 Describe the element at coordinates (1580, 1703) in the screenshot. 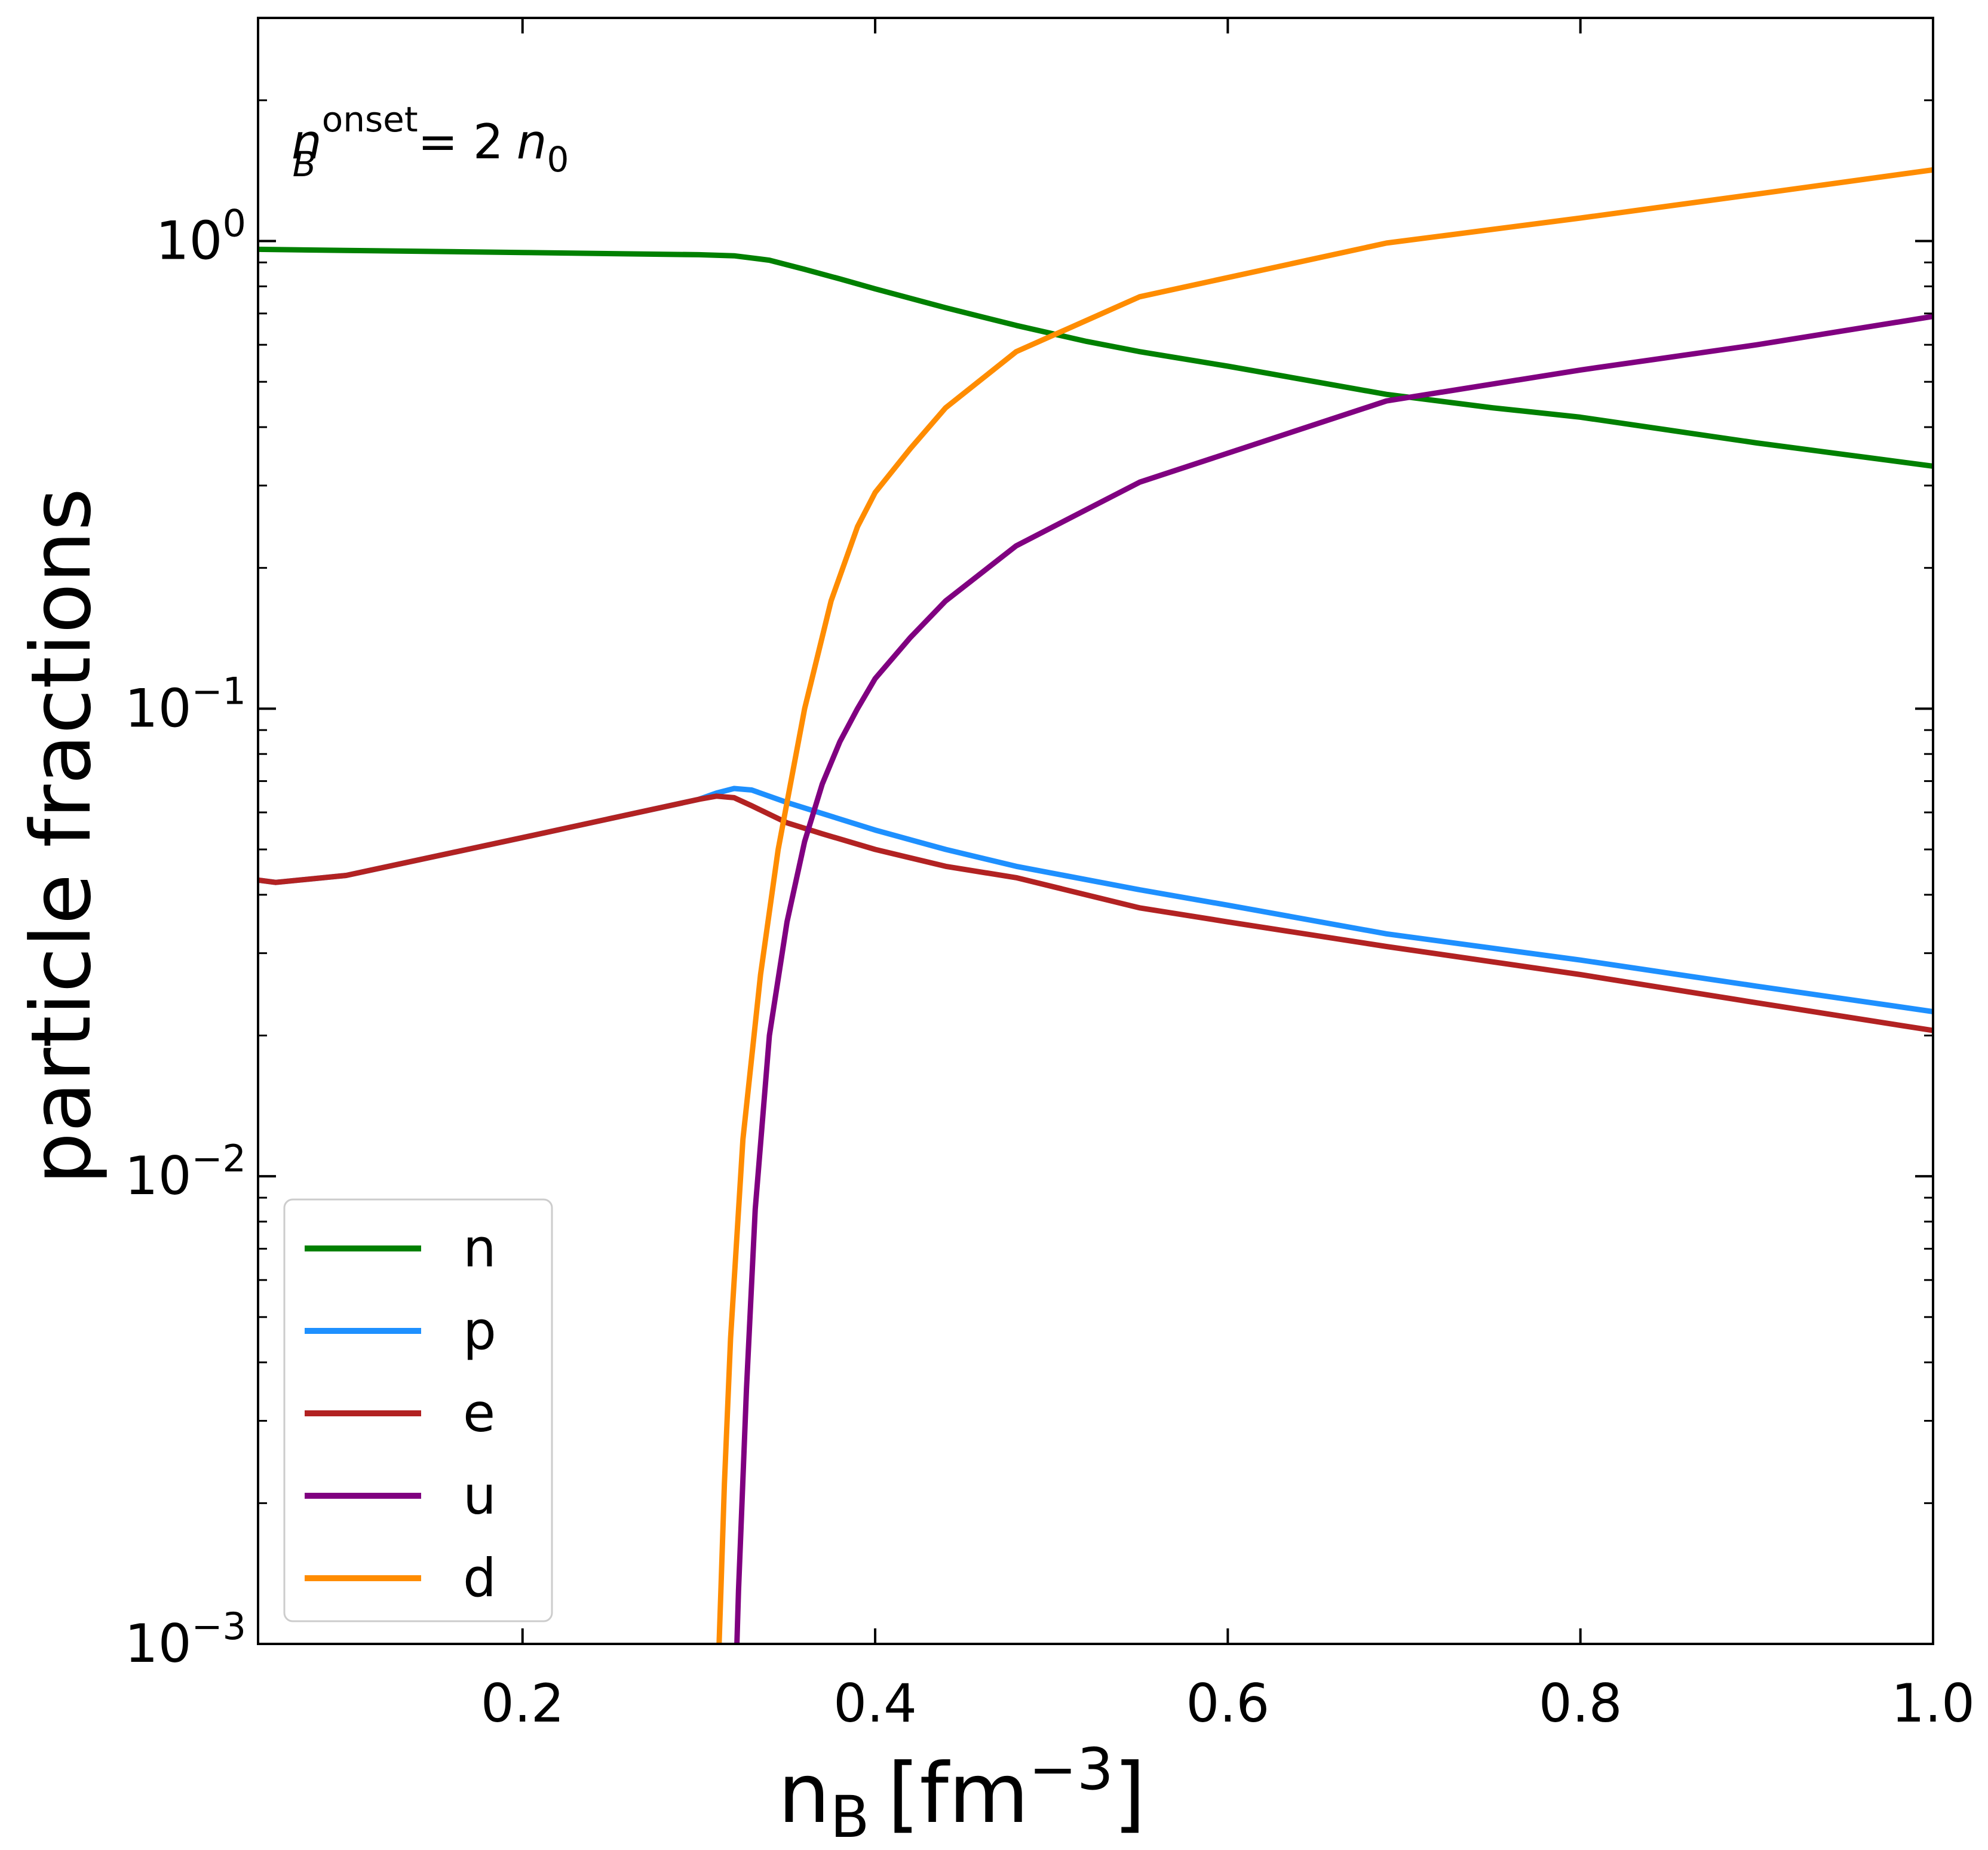

I see `x-tick-label: 0.8` at that location.